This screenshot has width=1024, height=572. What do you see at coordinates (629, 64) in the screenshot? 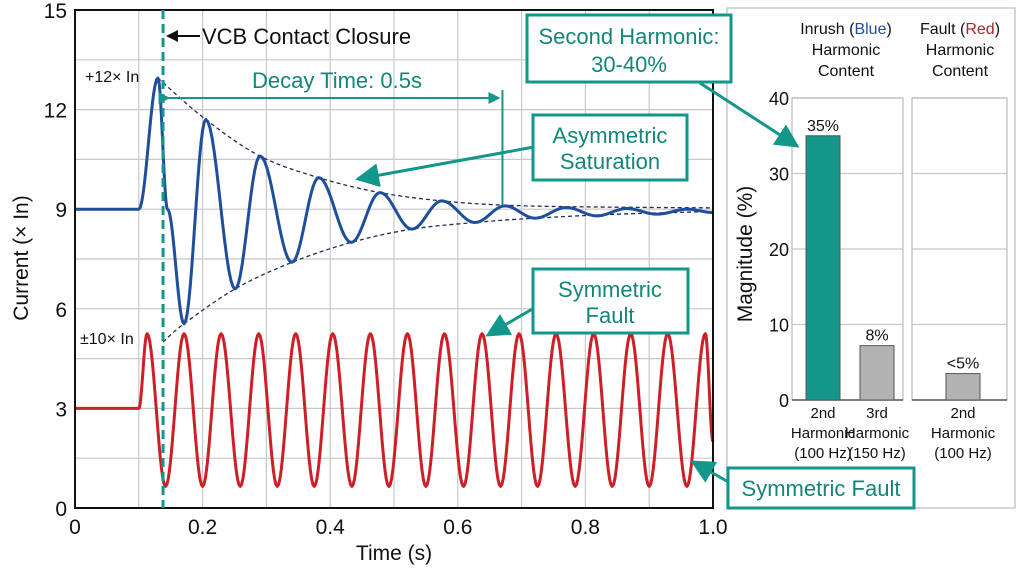
I see `second-harmonic-line2: 30-40%` at bounding box center [629, 64].